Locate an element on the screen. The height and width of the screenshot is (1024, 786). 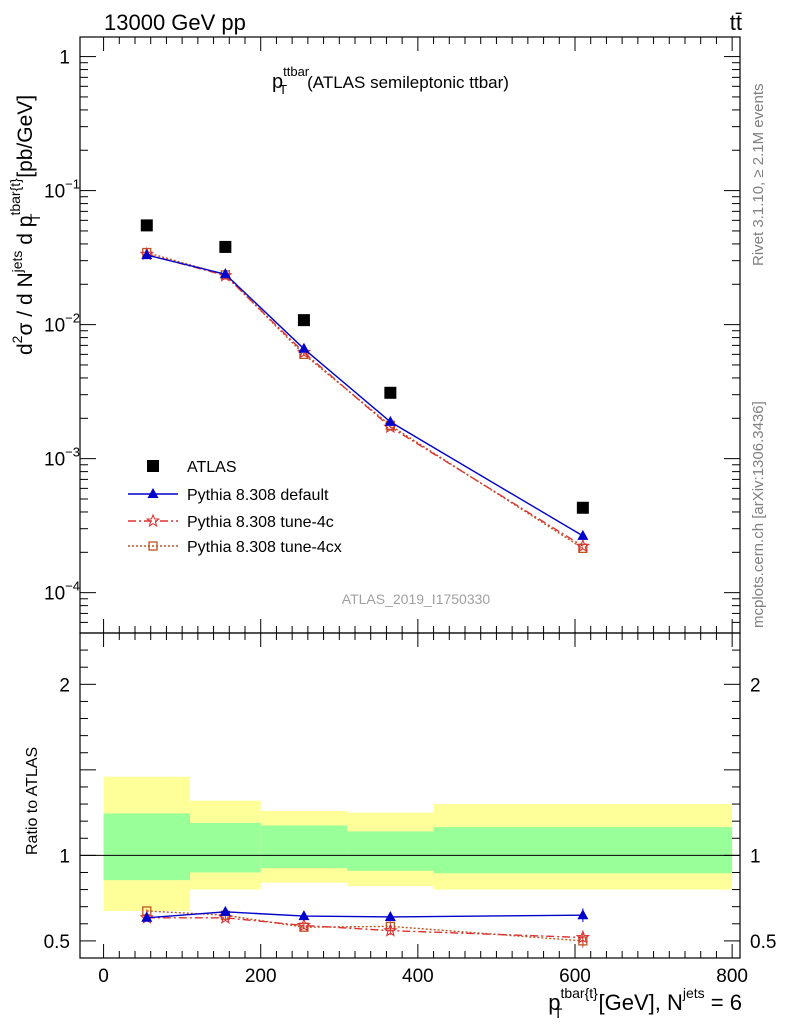
y-tick-label: 10⁻⁴ is located at coordinates (62, 592).